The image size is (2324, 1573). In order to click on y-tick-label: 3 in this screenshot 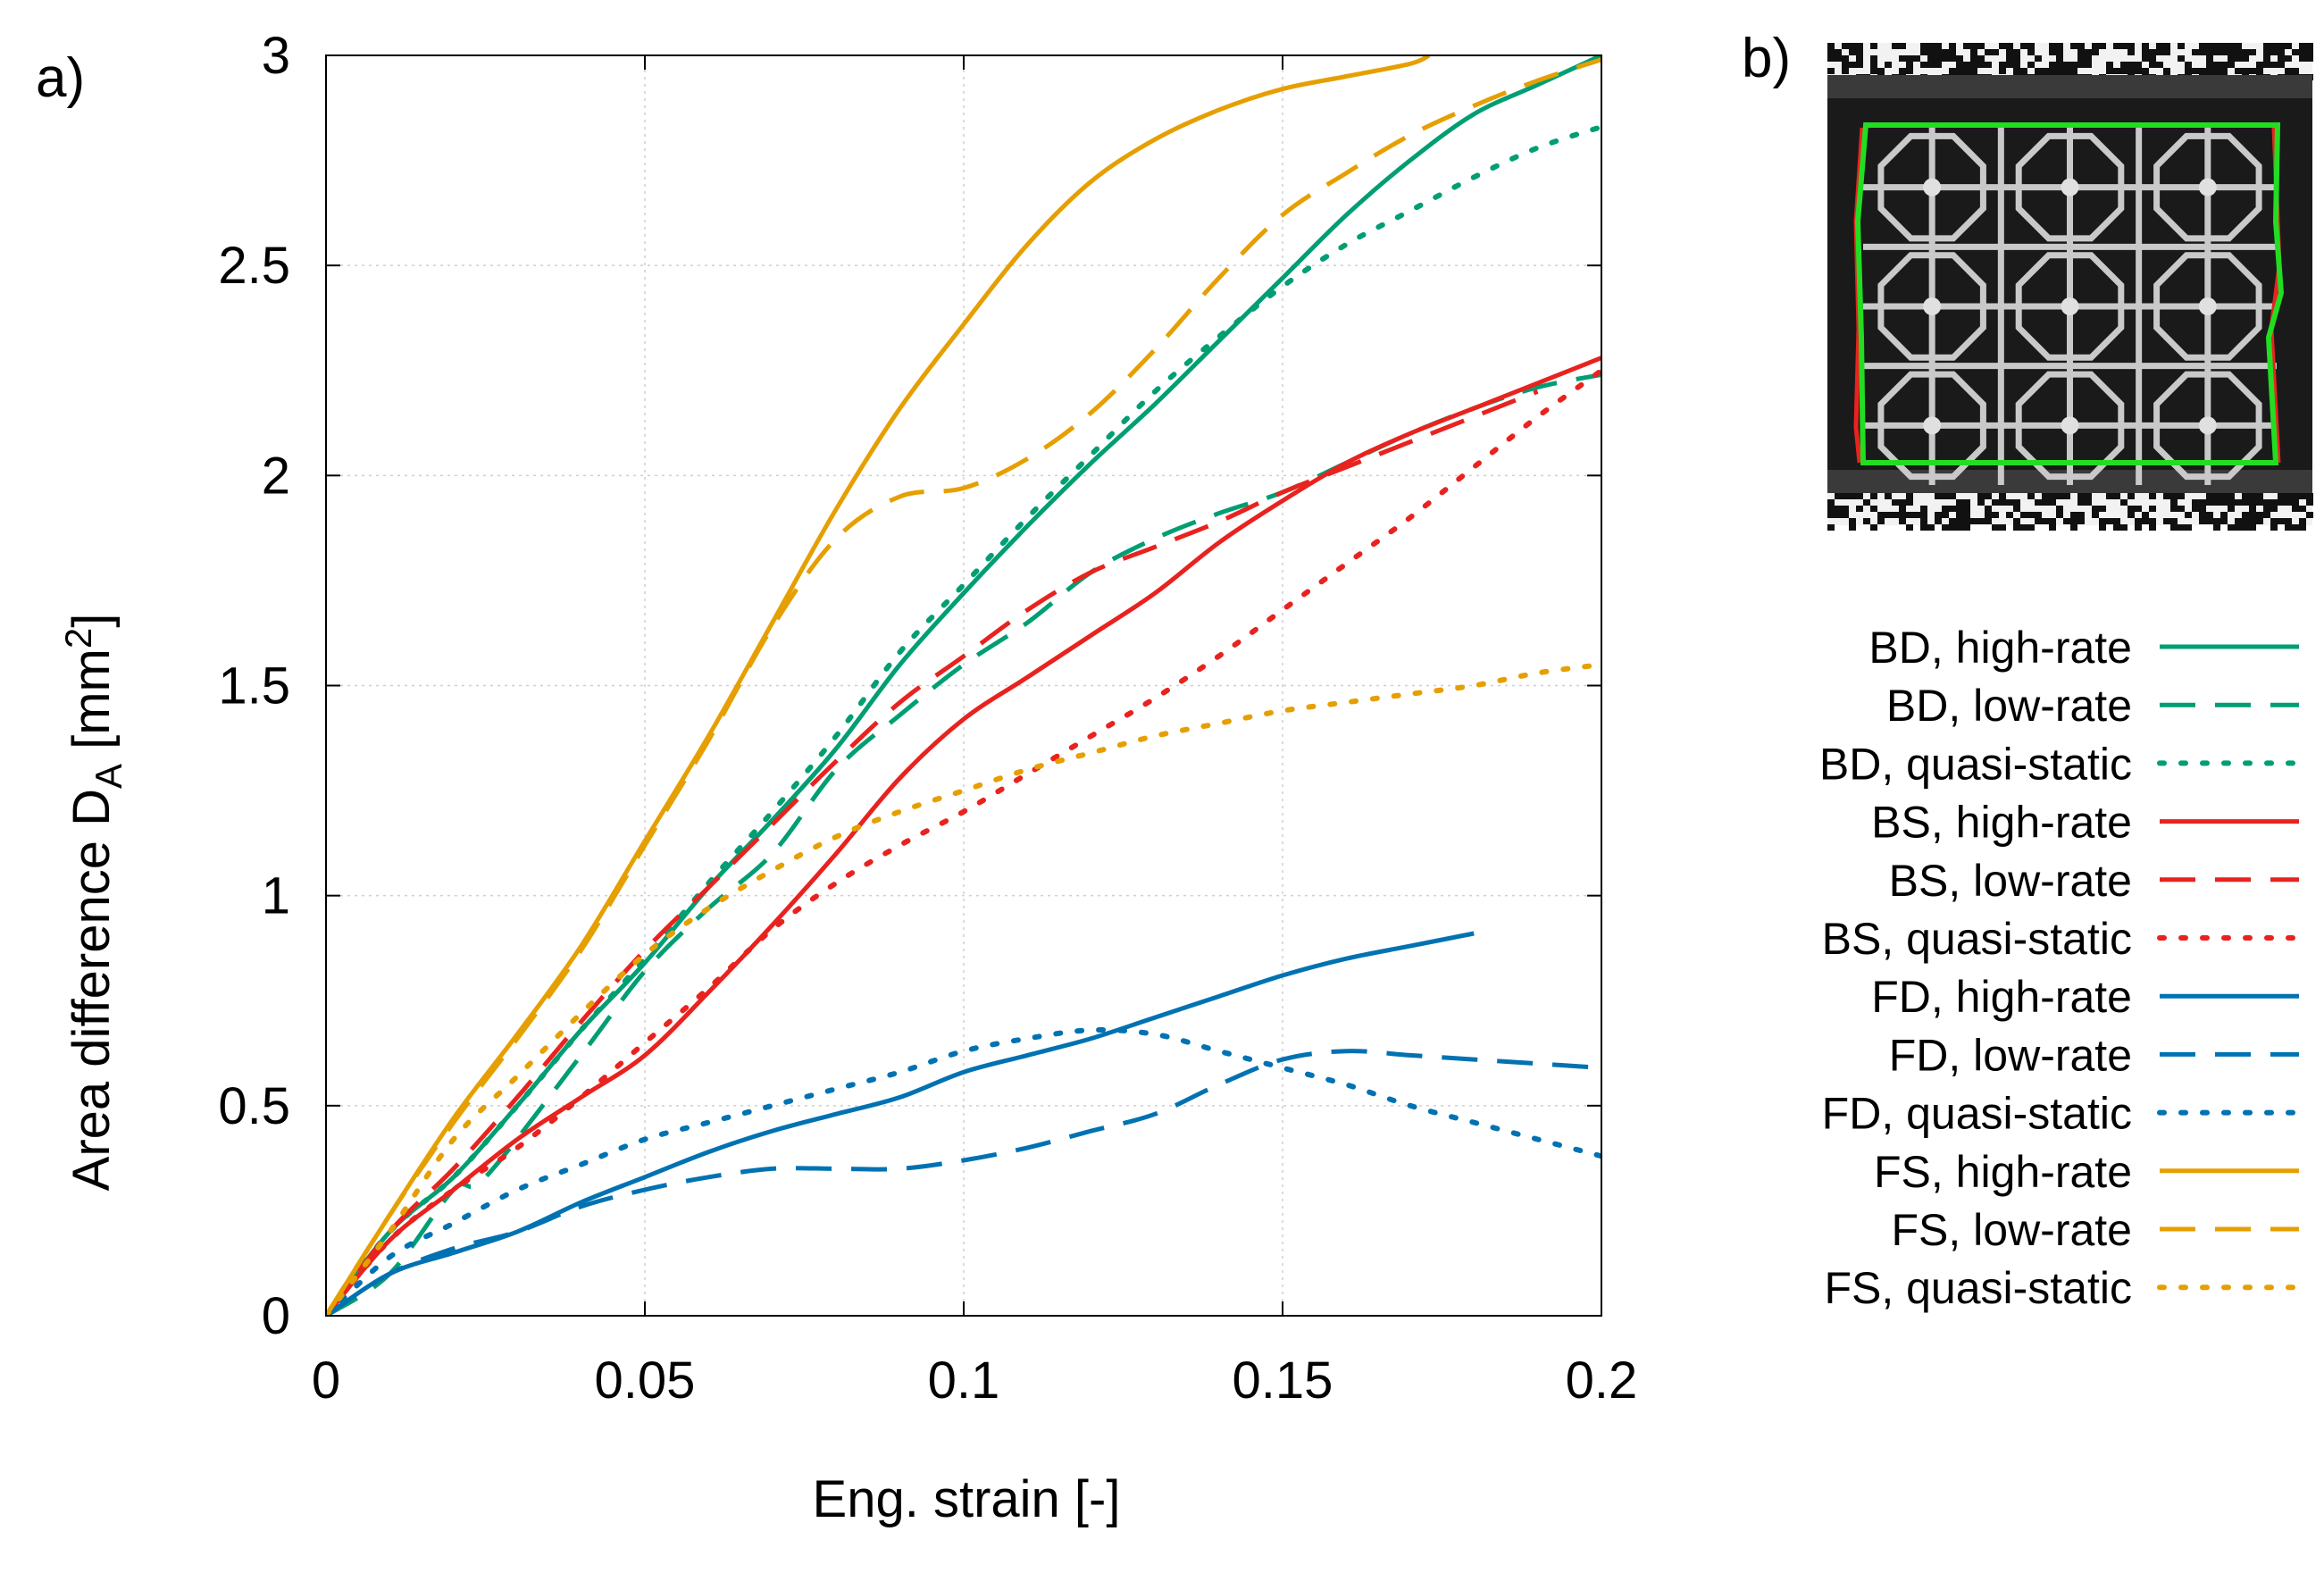, I will do `click(276, 56)`.